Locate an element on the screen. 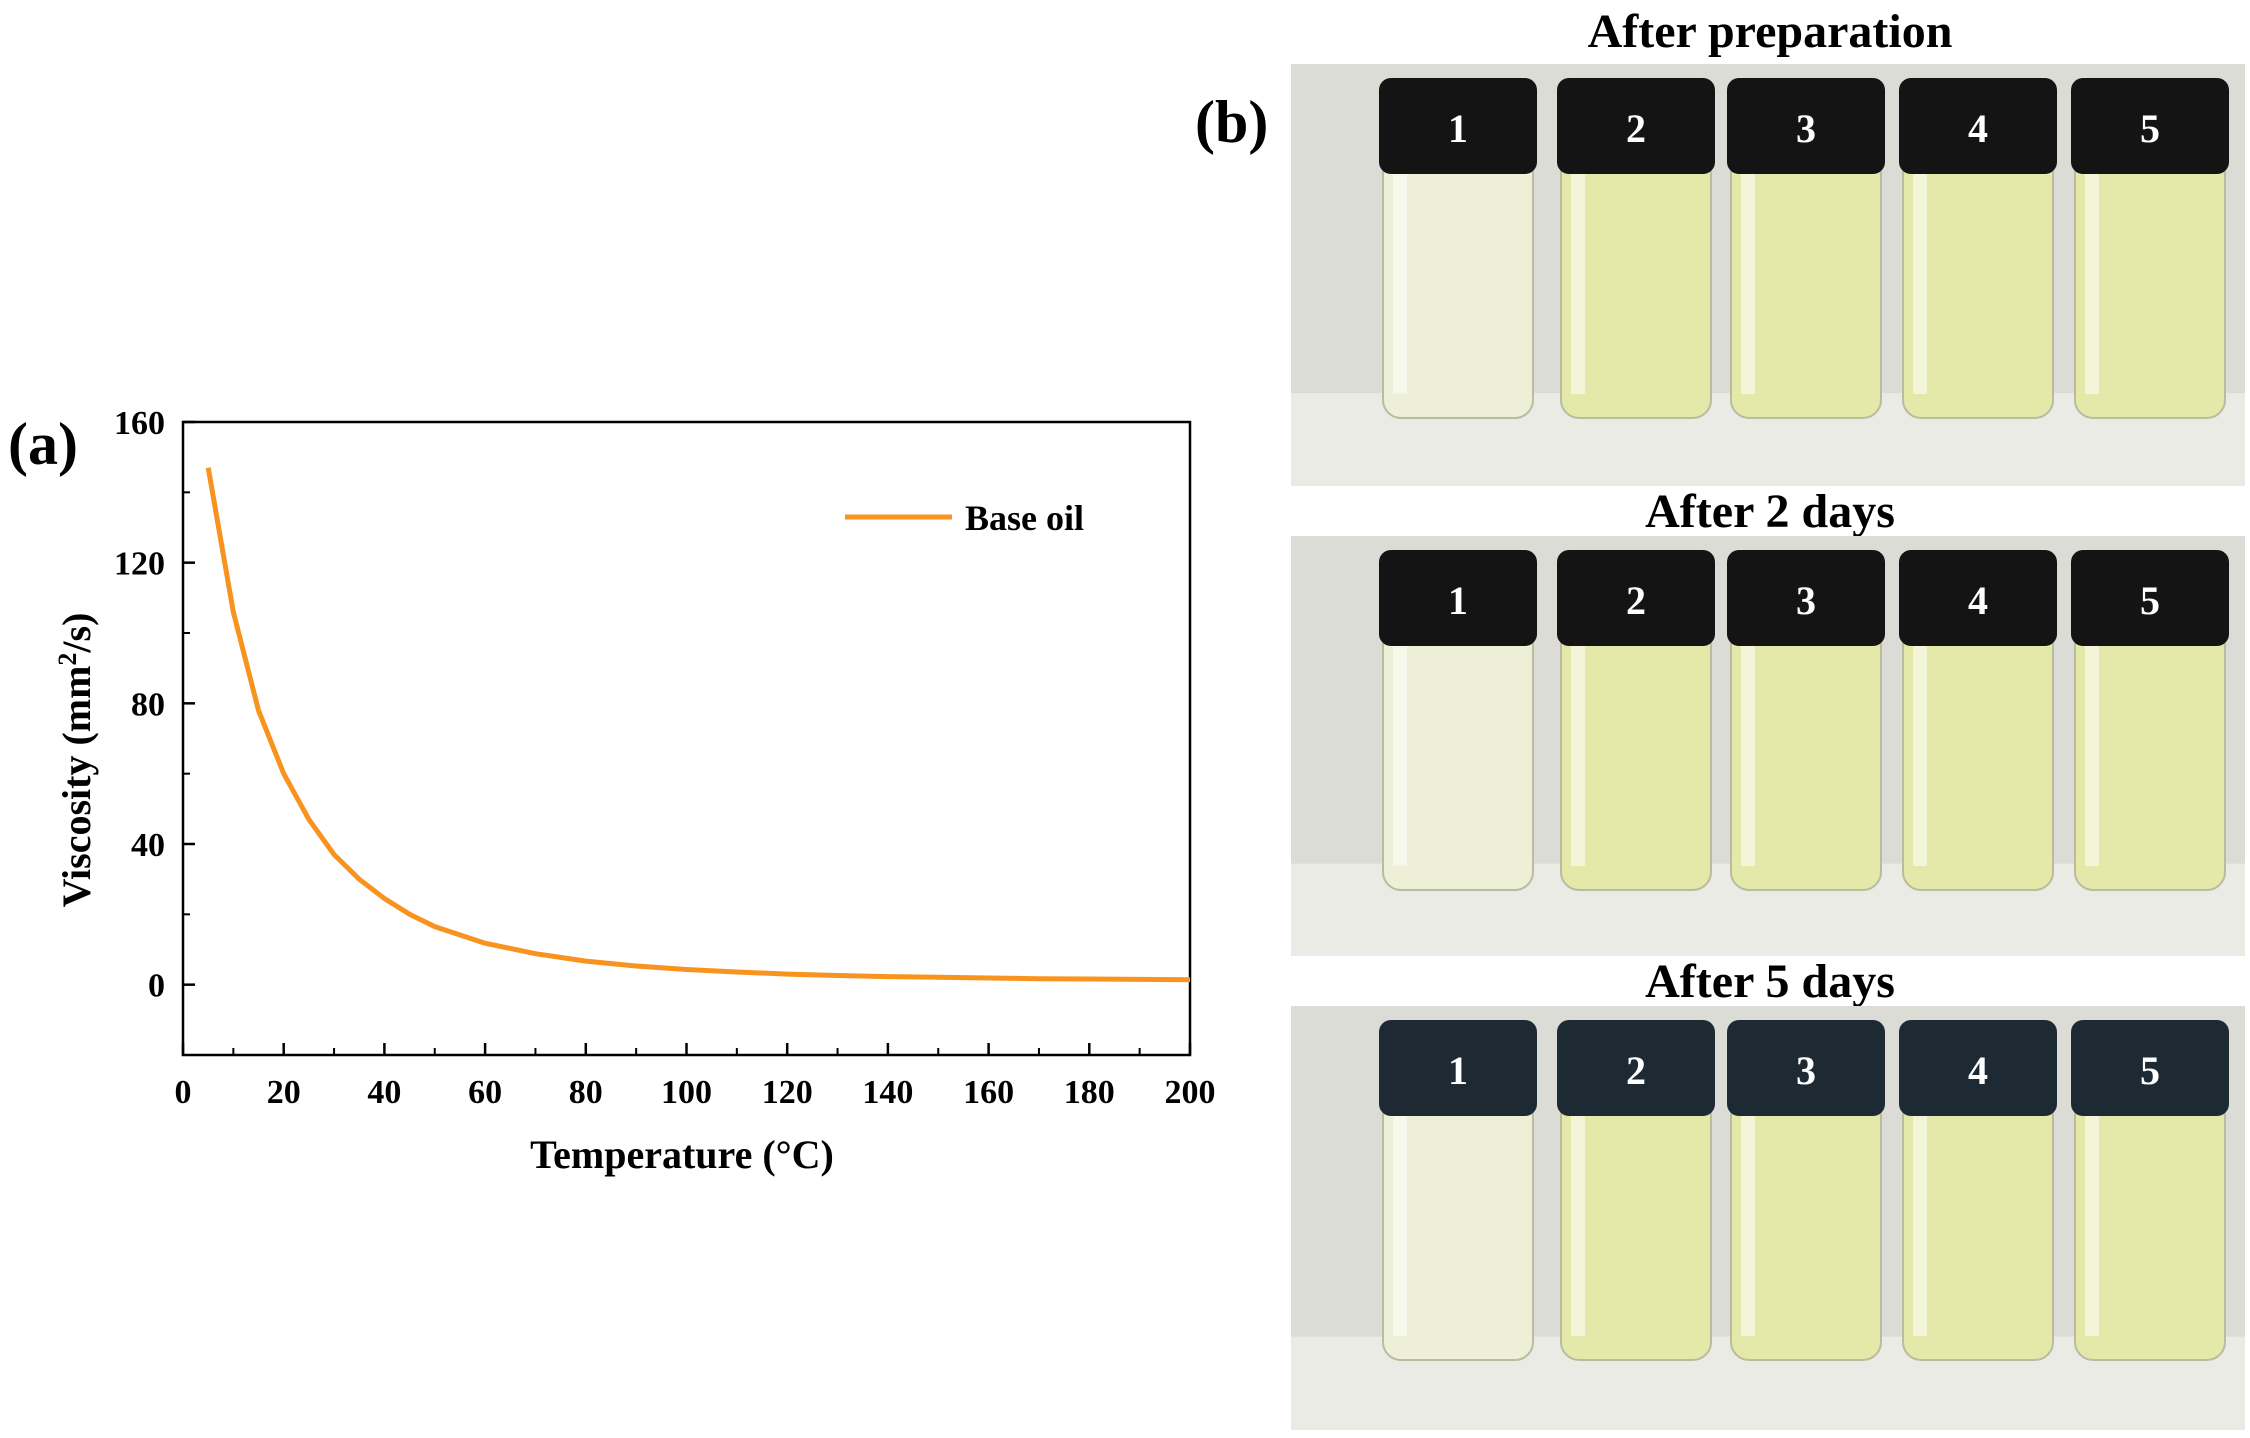 The image size is (2250, 1438). y-tick-label: 0 is located at coordinates (156, 986).